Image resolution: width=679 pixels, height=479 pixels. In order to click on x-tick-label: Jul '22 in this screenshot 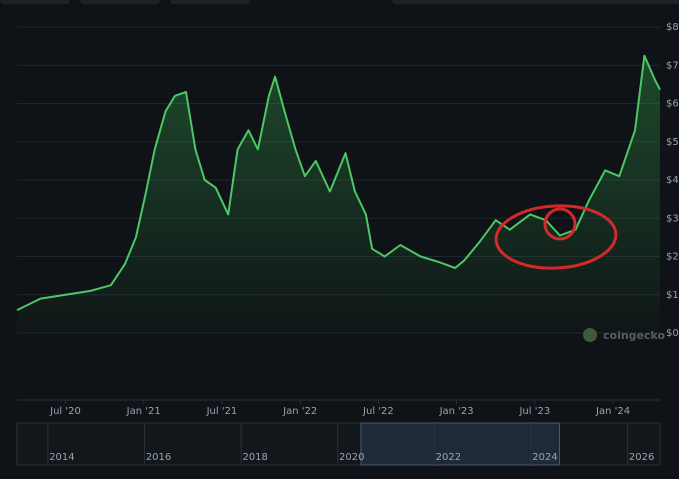, I will do `click(378, 411)`.